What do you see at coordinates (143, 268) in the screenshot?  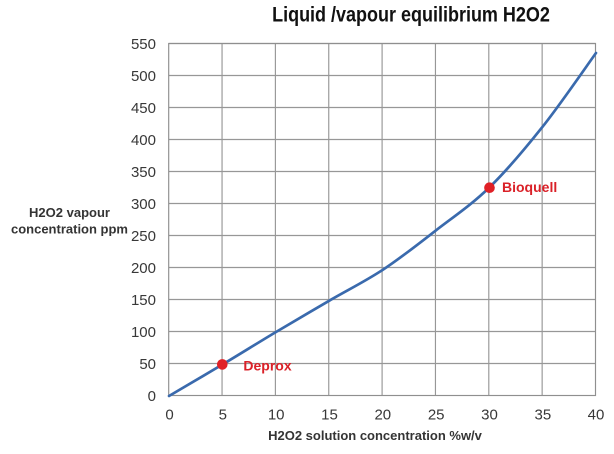 I see `svg-text: 200` at bounding box center [143, 268].